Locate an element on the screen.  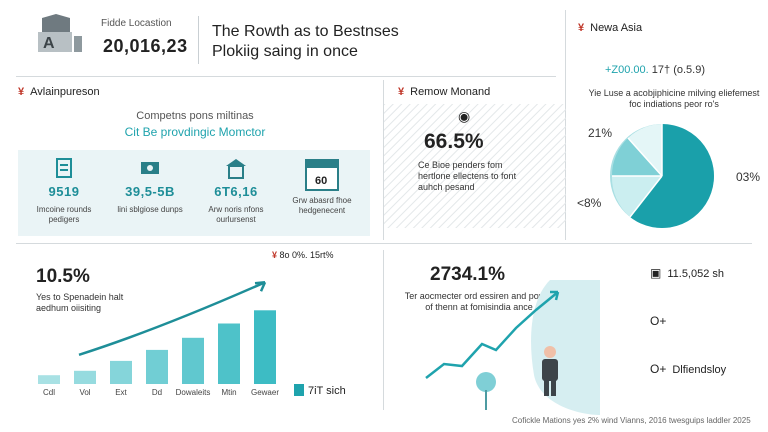
asia-pie-chart is located at coordinates (662, 176).